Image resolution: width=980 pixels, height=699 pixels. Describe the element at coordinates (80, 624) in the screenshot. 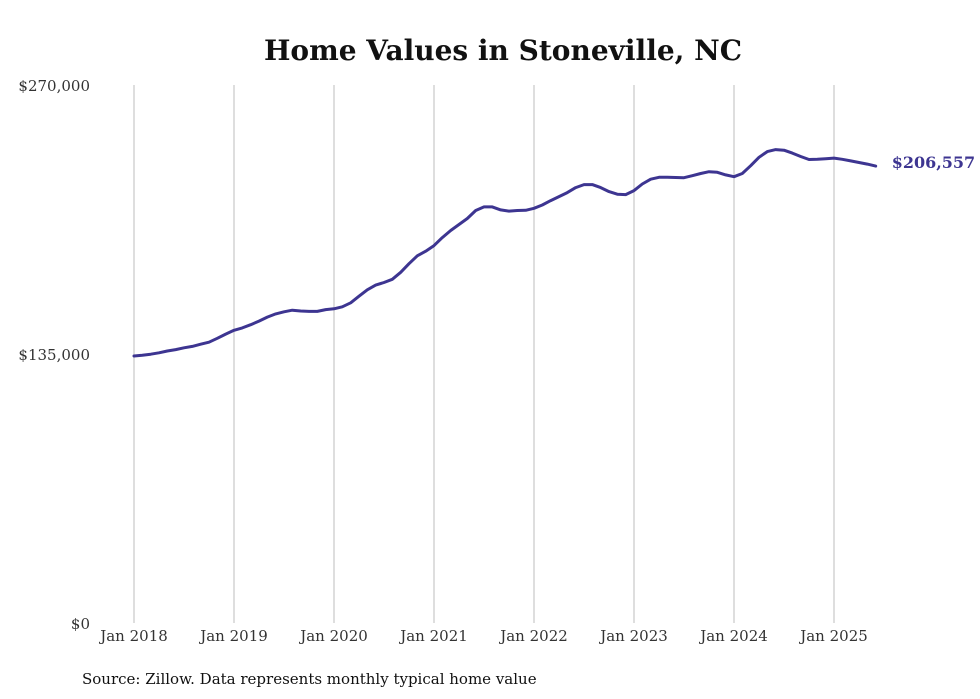

I see `y-tick-label: $0` at that location.